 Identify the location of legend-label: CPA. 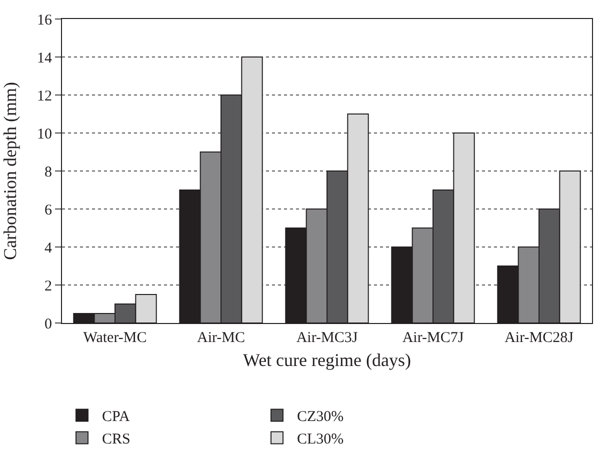
(116, 417).